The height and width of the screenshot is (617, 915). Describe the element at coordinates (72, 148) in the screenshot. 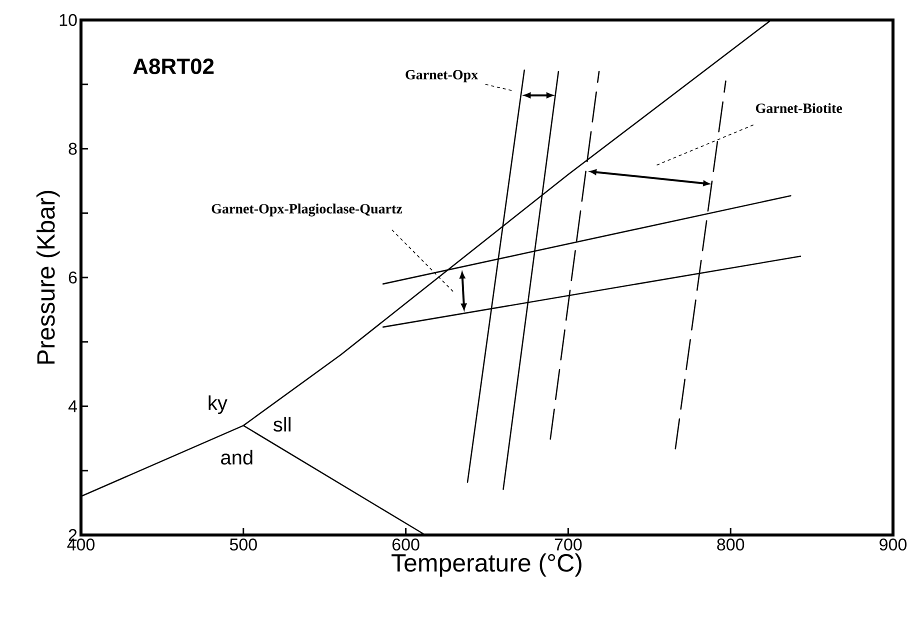

I see `y-tick-label: 8` at that location.